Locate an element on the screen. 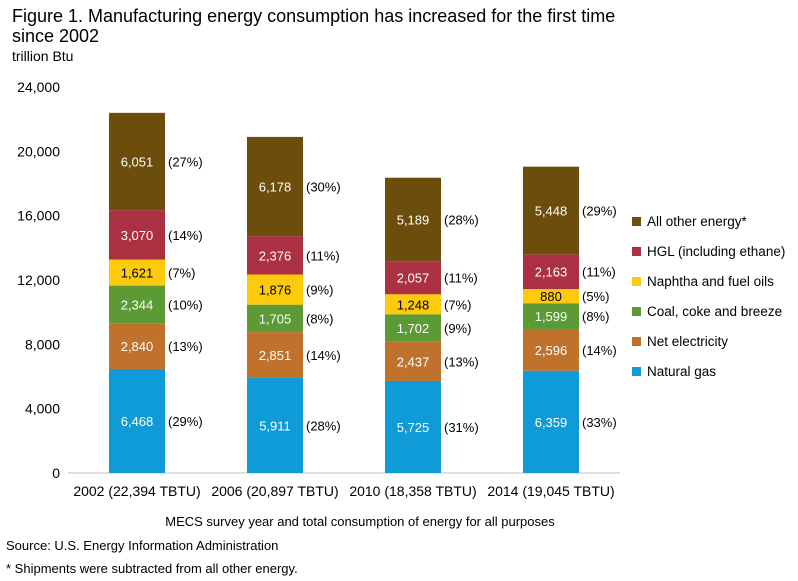  data-label: 2,376 is located at coordinates (275, 255).